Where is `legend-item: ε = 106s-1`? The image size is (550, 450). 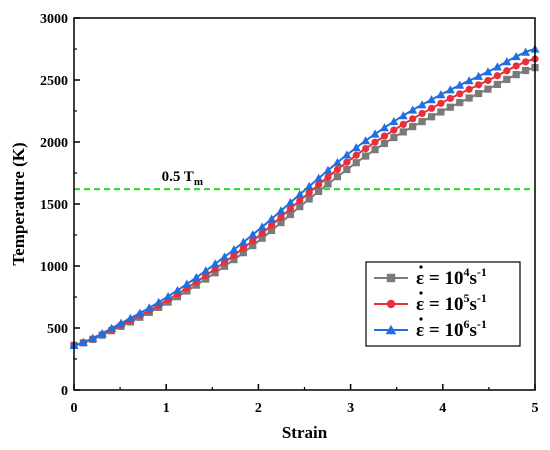
legend-item: ε = 106s-1 is located at coordinates (430, 329).